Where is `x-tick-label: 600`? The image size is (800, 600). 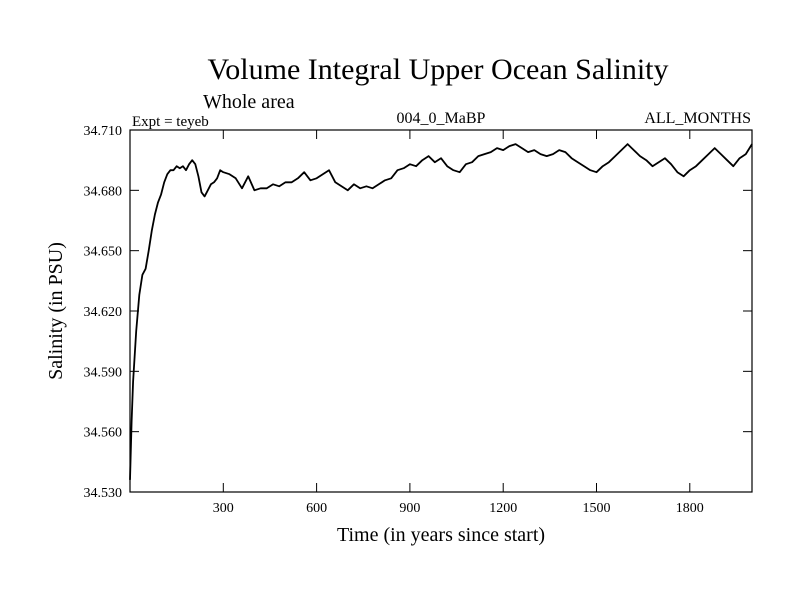 x-tick-label: 600 is located at coordinates (316, 508).